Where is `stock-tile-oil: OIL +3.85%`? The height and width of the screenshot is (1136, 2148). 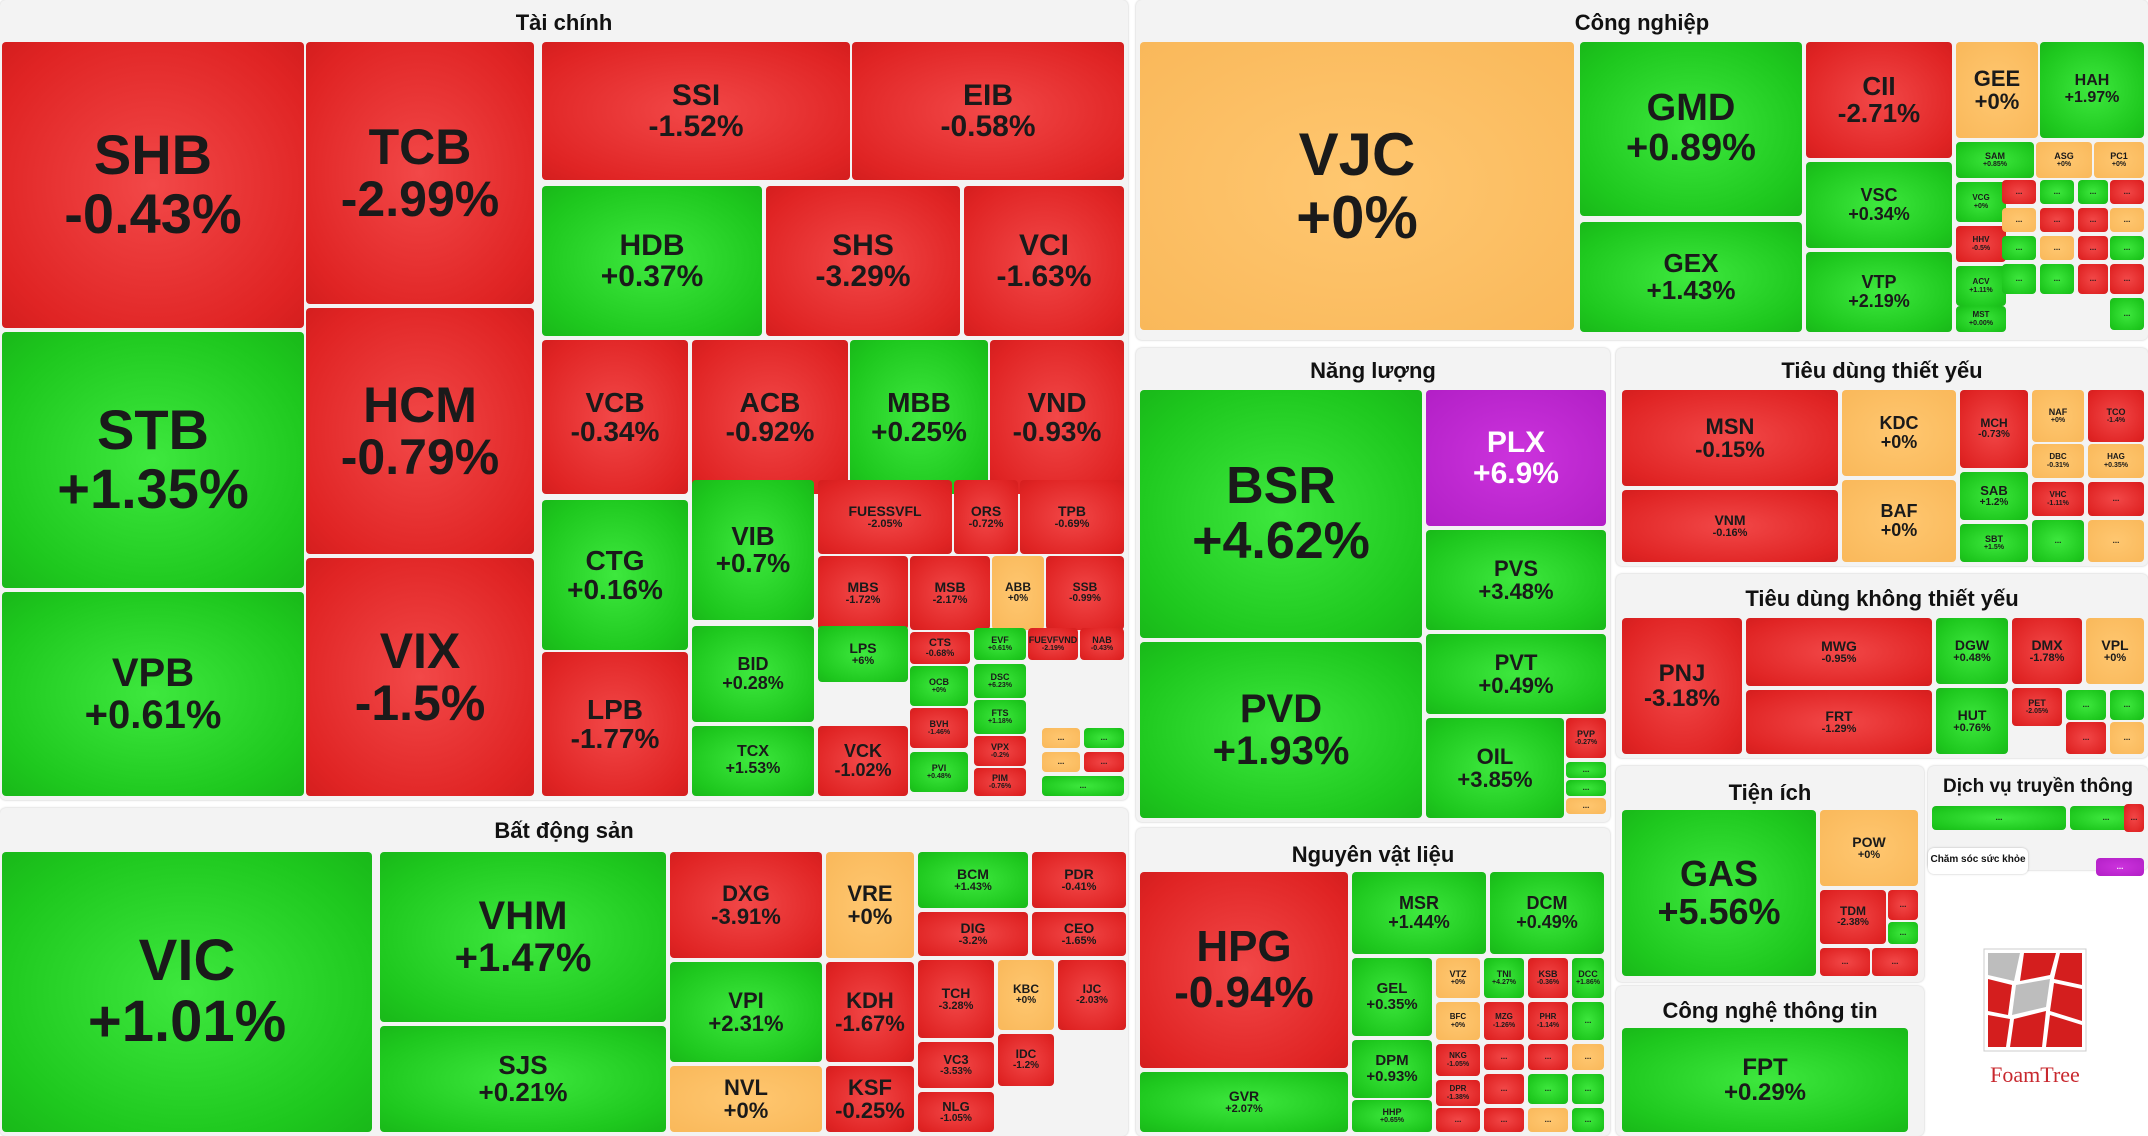 stock-tile-oil: OIL +3.85% is located at coordinates (1495, 768).